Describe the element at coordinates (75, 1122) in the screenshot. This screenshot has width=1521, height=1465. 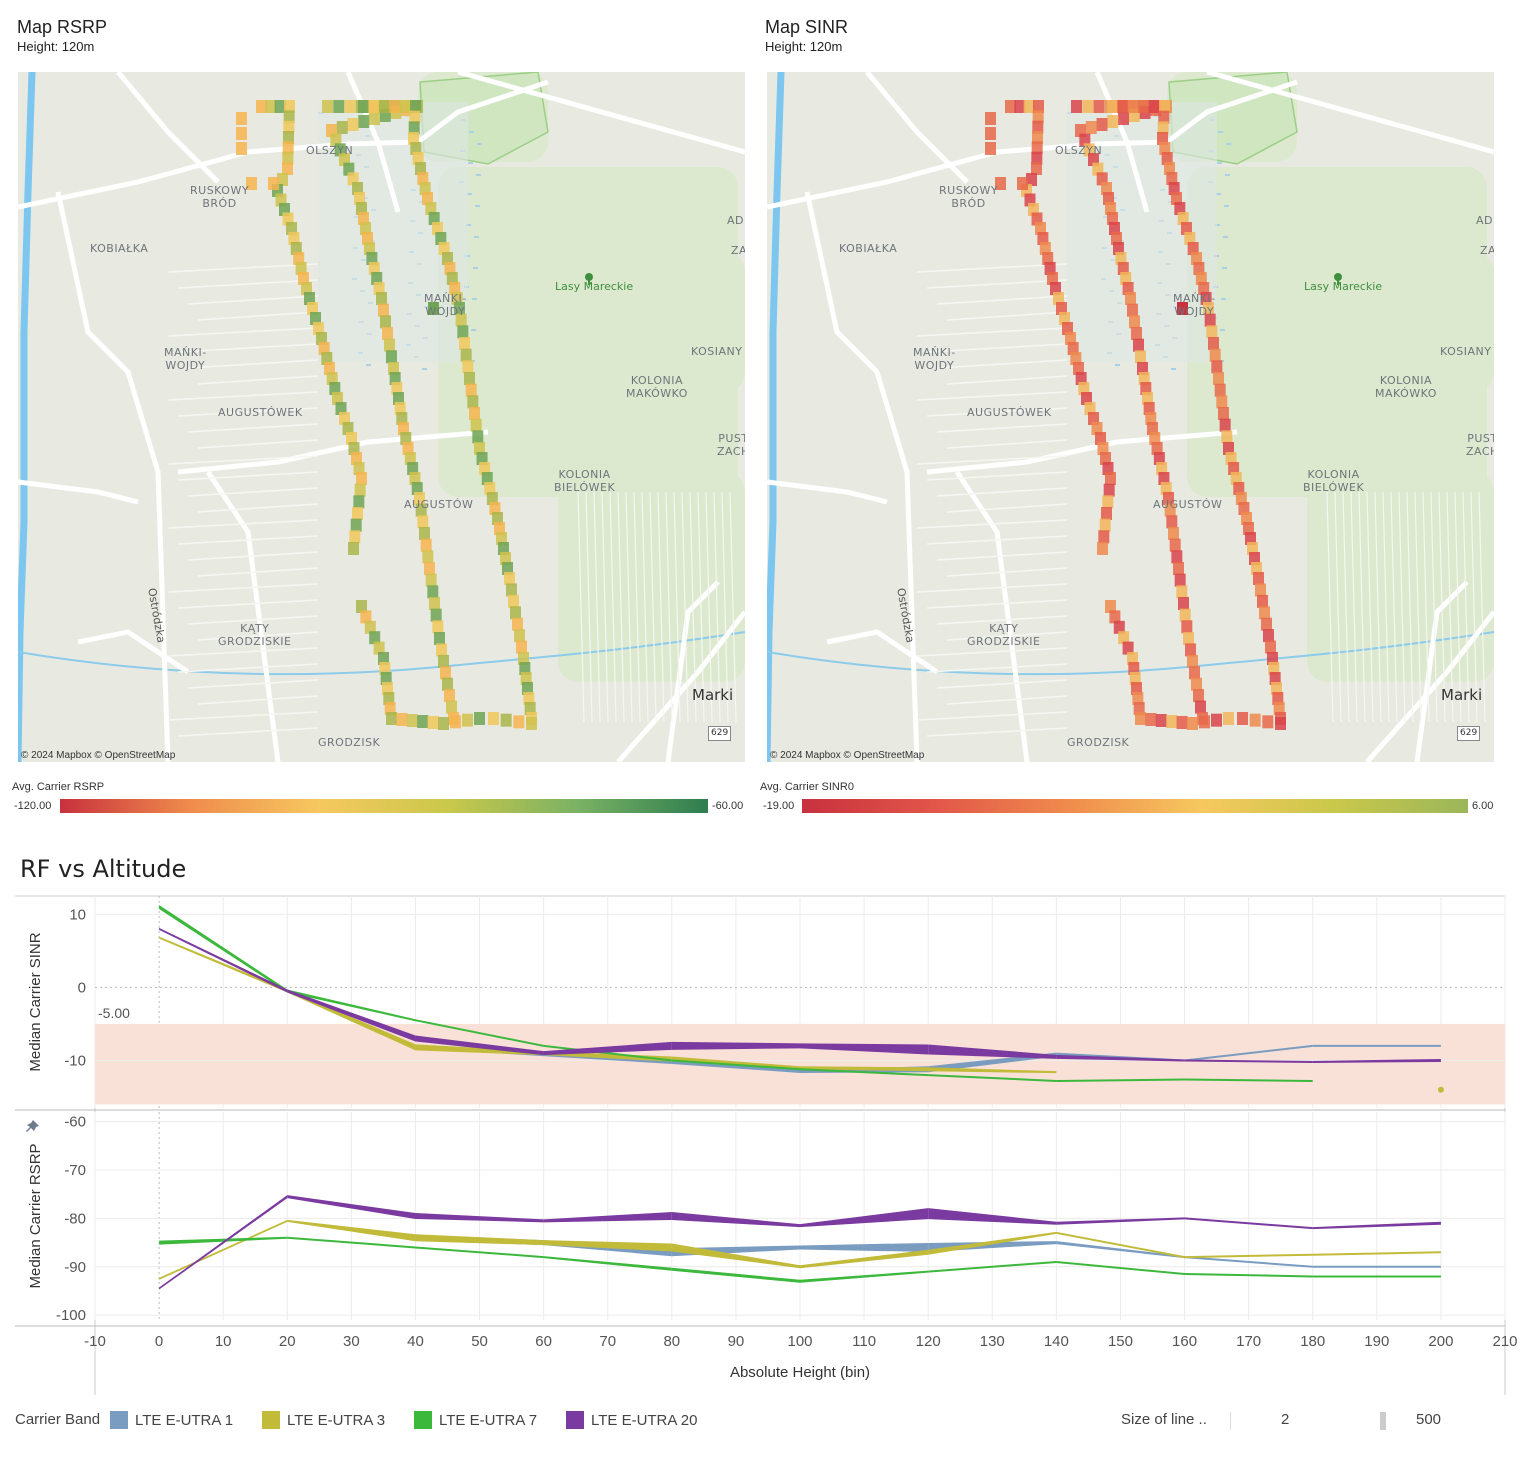
I see `y-tick-label: -60` at that location.